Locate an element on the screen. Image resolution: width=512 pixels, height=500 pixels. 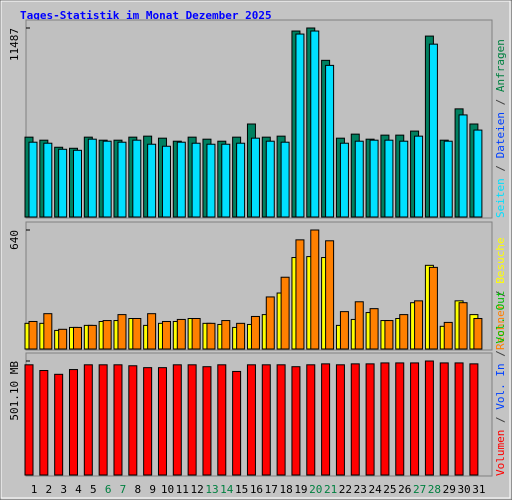
x-tick-label: 22 is located at coordinates (345, 489).